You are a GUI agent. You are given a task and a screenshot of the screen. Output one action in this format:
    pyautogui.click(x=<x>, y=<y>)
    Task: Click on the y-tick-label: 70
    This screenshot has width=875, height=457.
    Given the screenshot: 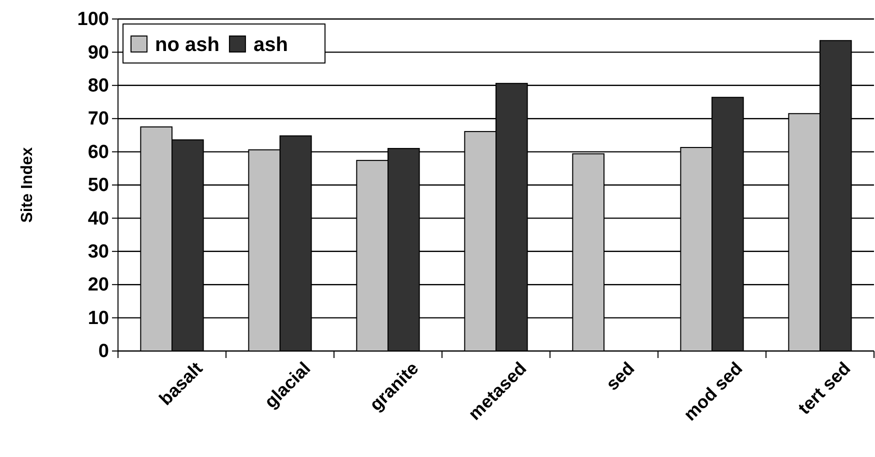 What is the action you would take?
    pyautogui.click(x=98, y=119)
    